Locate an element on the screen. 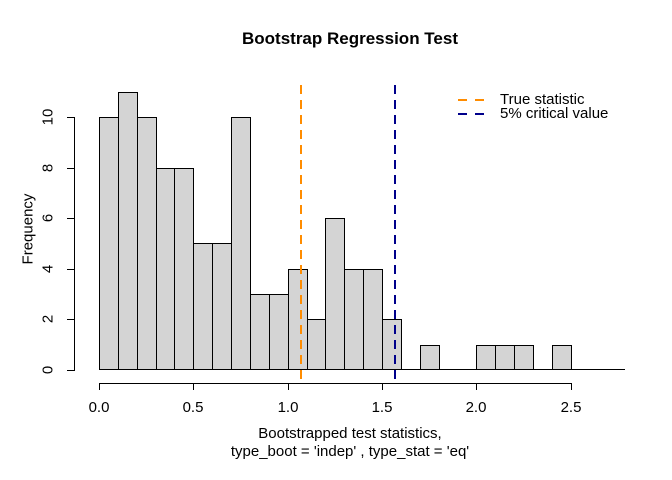 This screenshot has height=480, width=672. true-statistic-line is located at coordinates (301, 235).